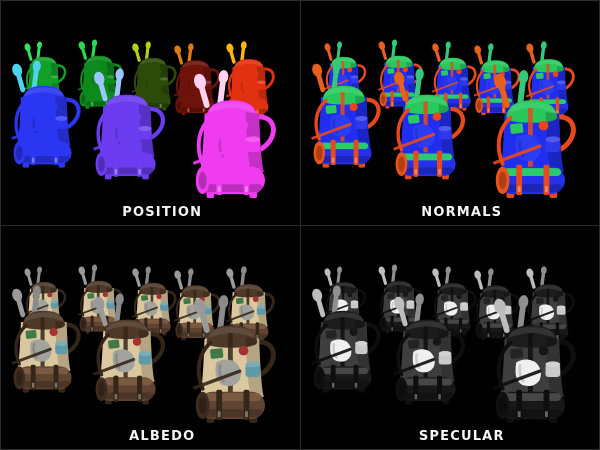 The height and width of the screenshot is (450, 600). What do you see at coordinates (461, 436) in the screenshot?
I see `pass-label-specular: SPECULAR` at bounding box center [461, 436].